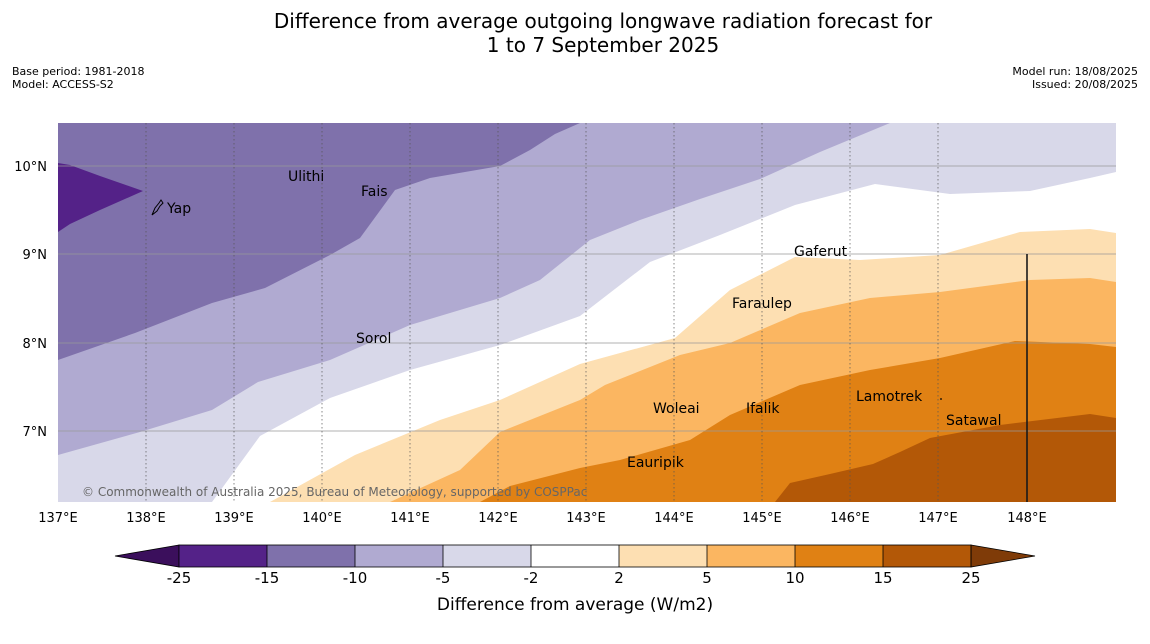 Image resolution: width=1150 pixels, height=644 pixels. What do you see at coordinates (35, 432) in the screenshot?
I see `lat-tick: 7°N` at bounding box center [35, 432].